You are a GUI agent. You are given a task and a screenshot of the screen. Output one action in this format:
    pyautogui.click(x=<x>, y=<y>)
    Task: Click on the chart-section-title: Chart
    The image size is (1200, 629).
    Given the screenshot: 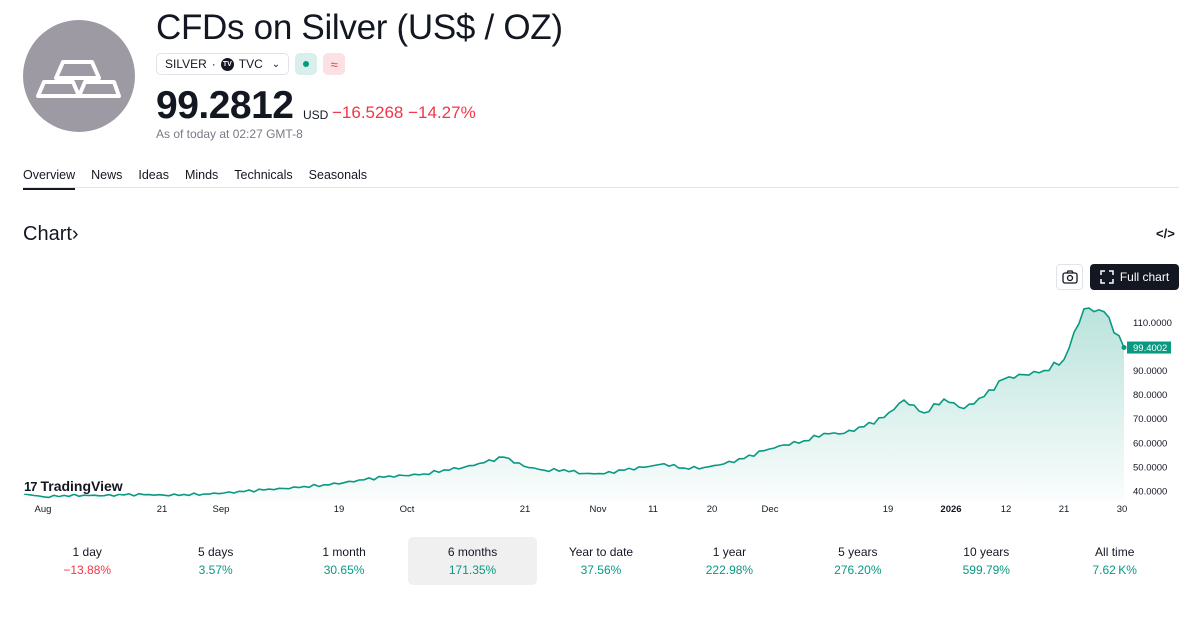 What is the action you would take?
    pyautogui.click(x=47, y=234)
    